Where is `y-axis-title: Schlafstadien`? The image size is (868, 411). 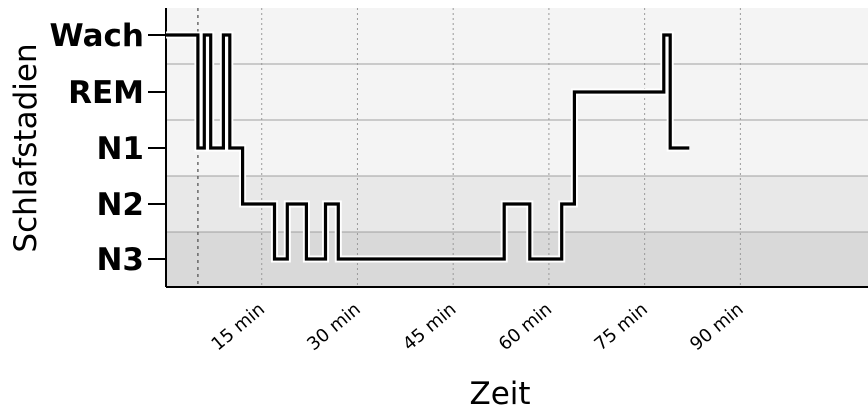 y-axis-title: Schlafstadien is located at coordinates (26, 147).